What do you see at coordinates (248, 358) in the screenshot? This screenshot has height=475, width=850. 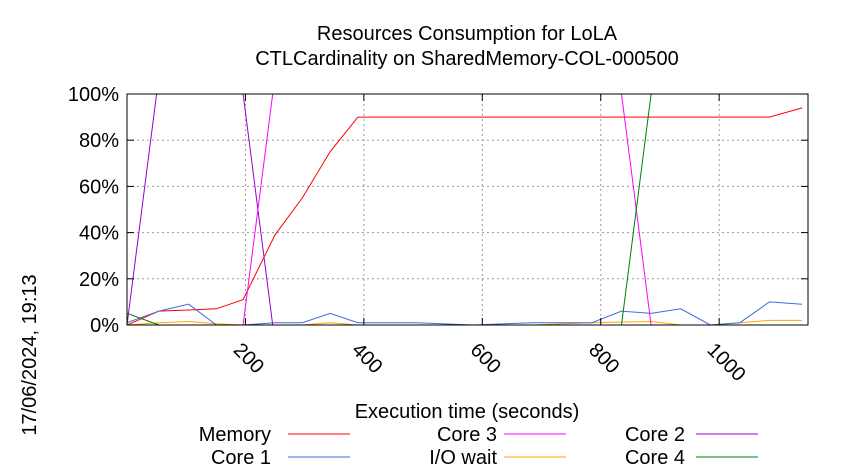 I see `x-tick-label: 200` at bounding box center [248, 358].